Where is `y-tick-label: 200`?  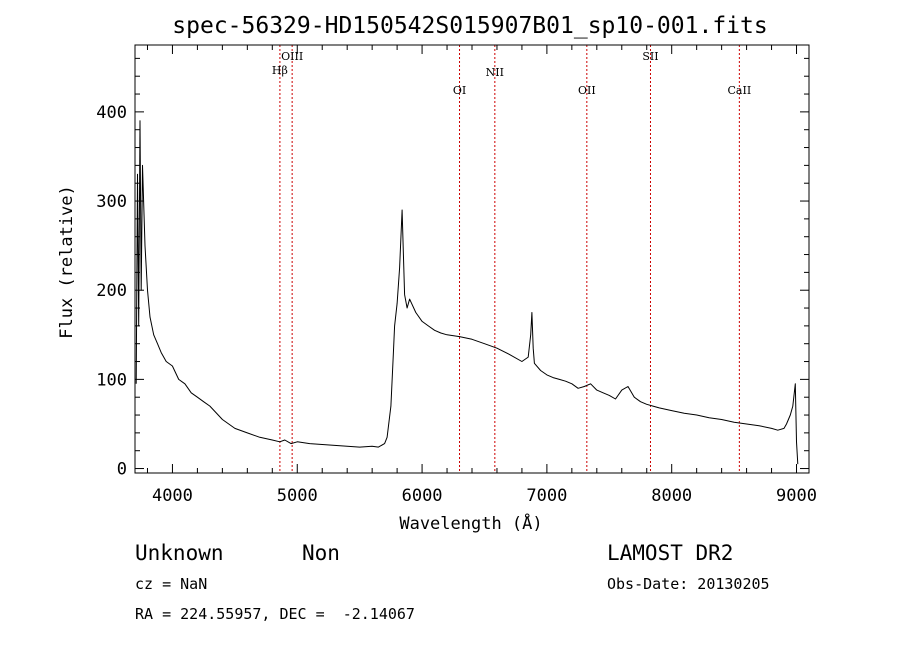 y-tick-label: 200 is located at coordinates (111, 291).